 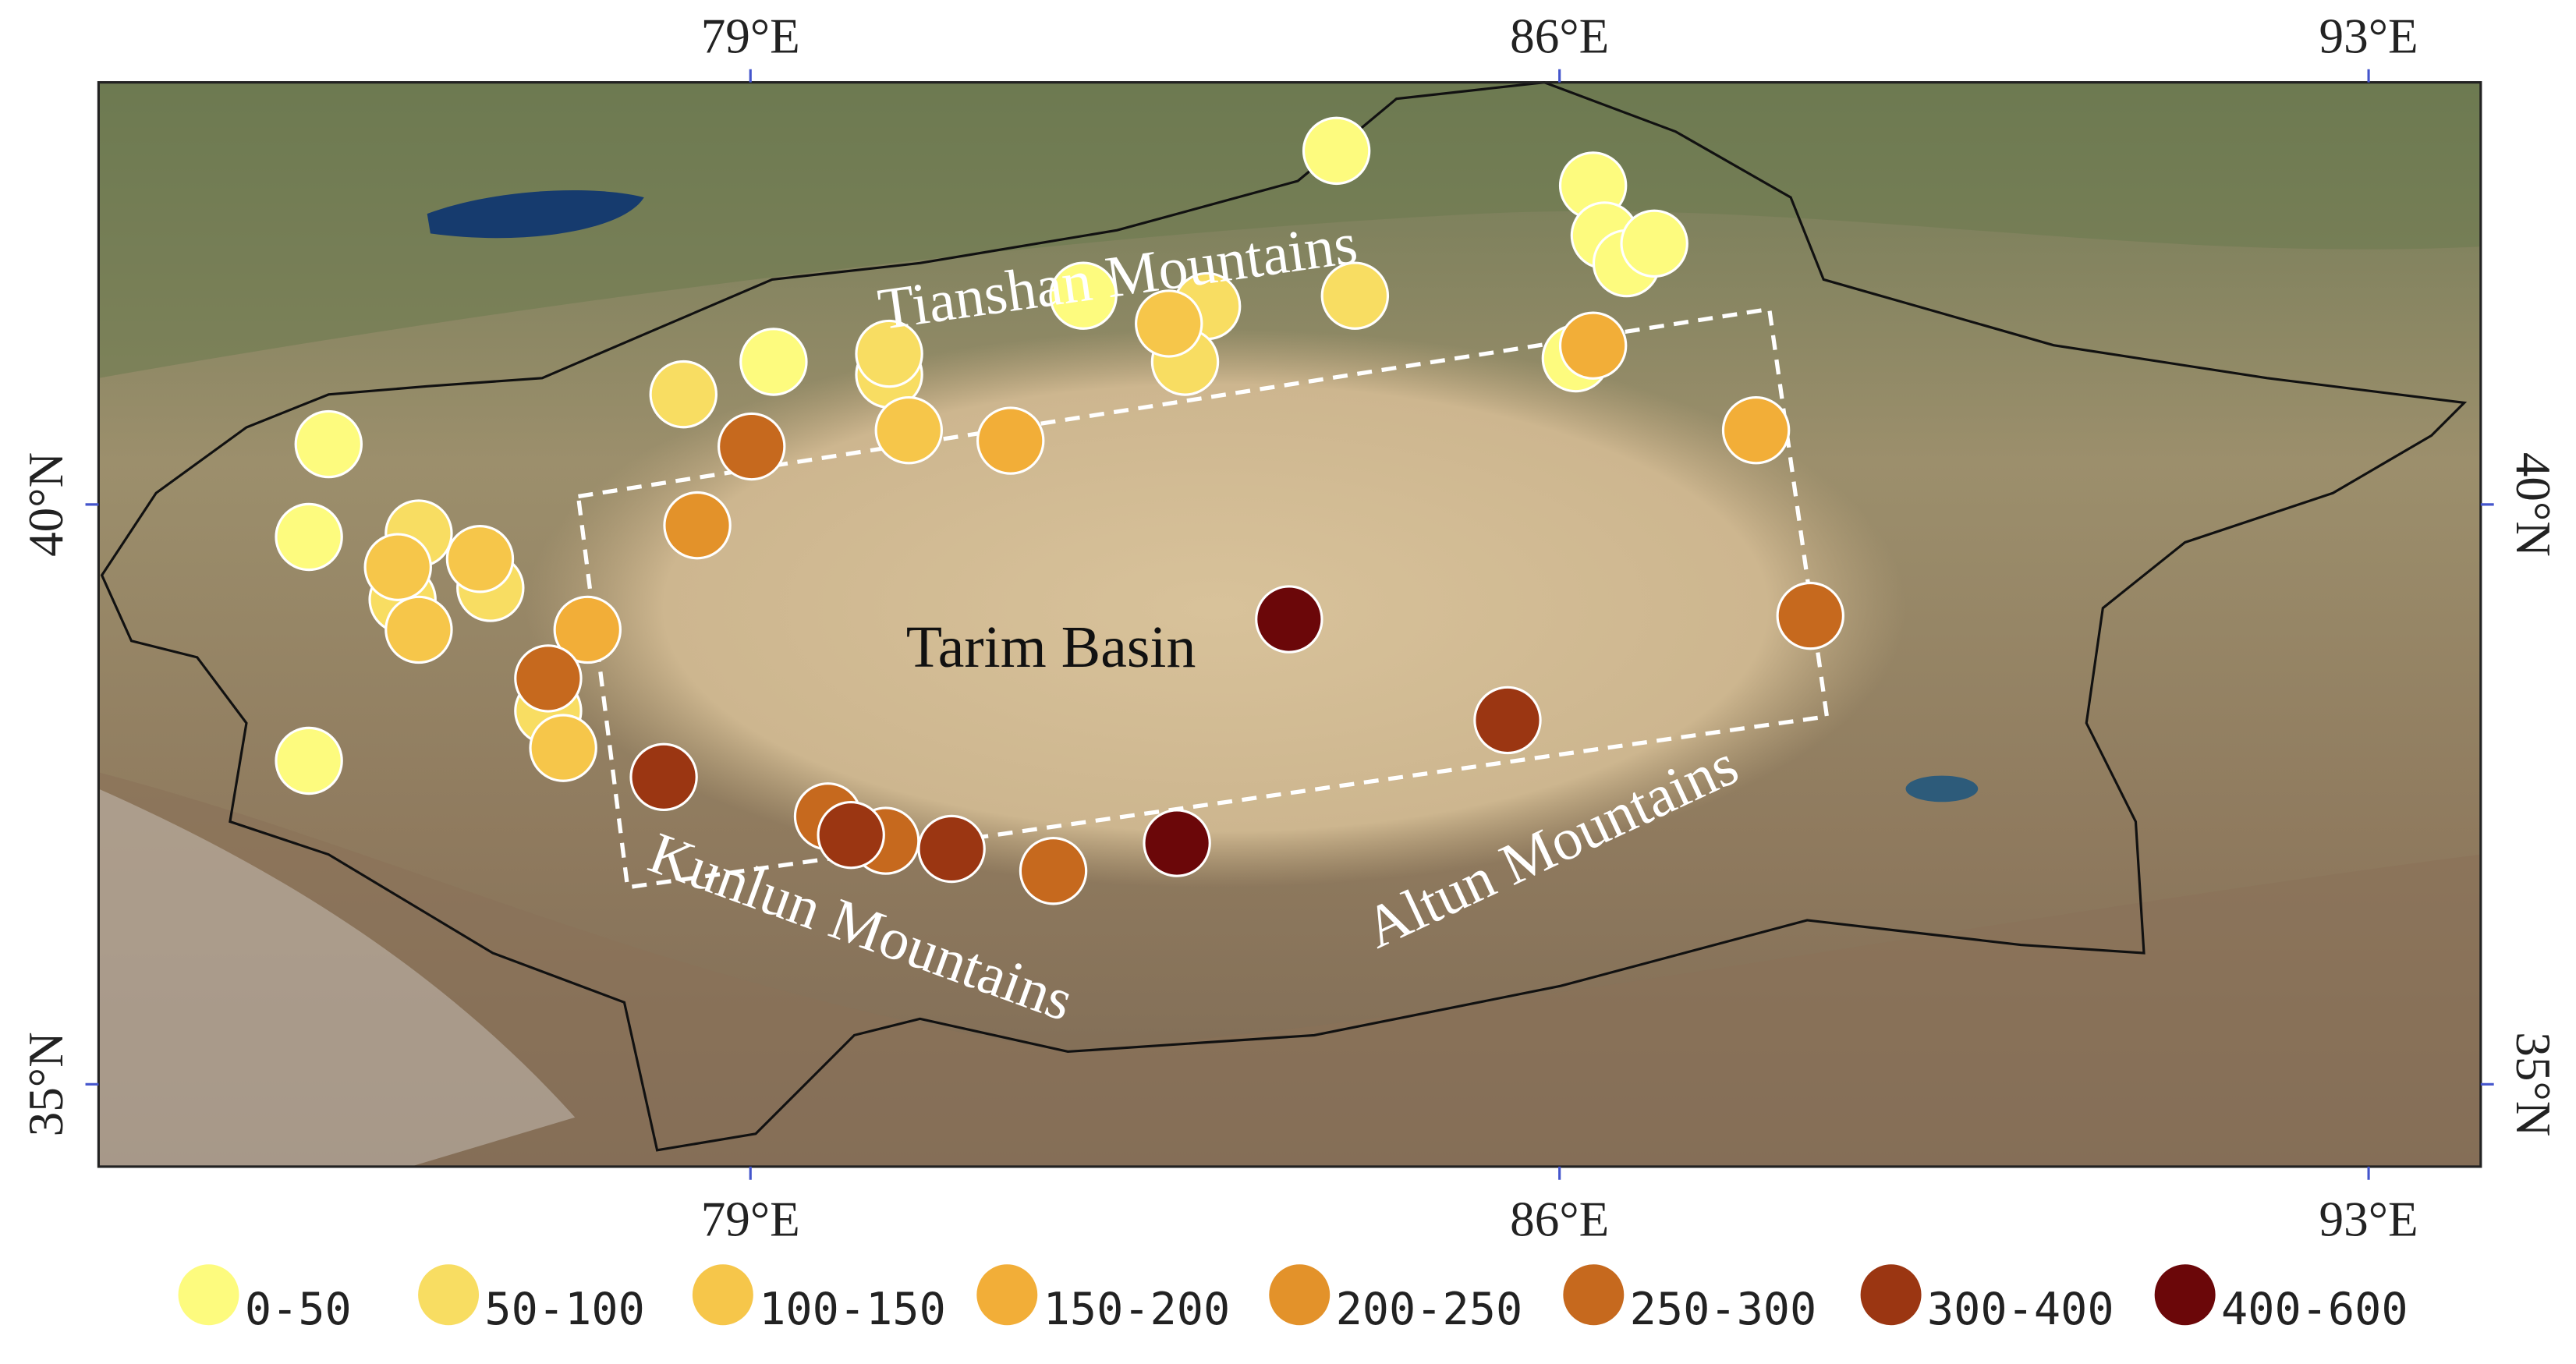 I want to click on legend-label: 200-250, so click(x=1430, y=1309).